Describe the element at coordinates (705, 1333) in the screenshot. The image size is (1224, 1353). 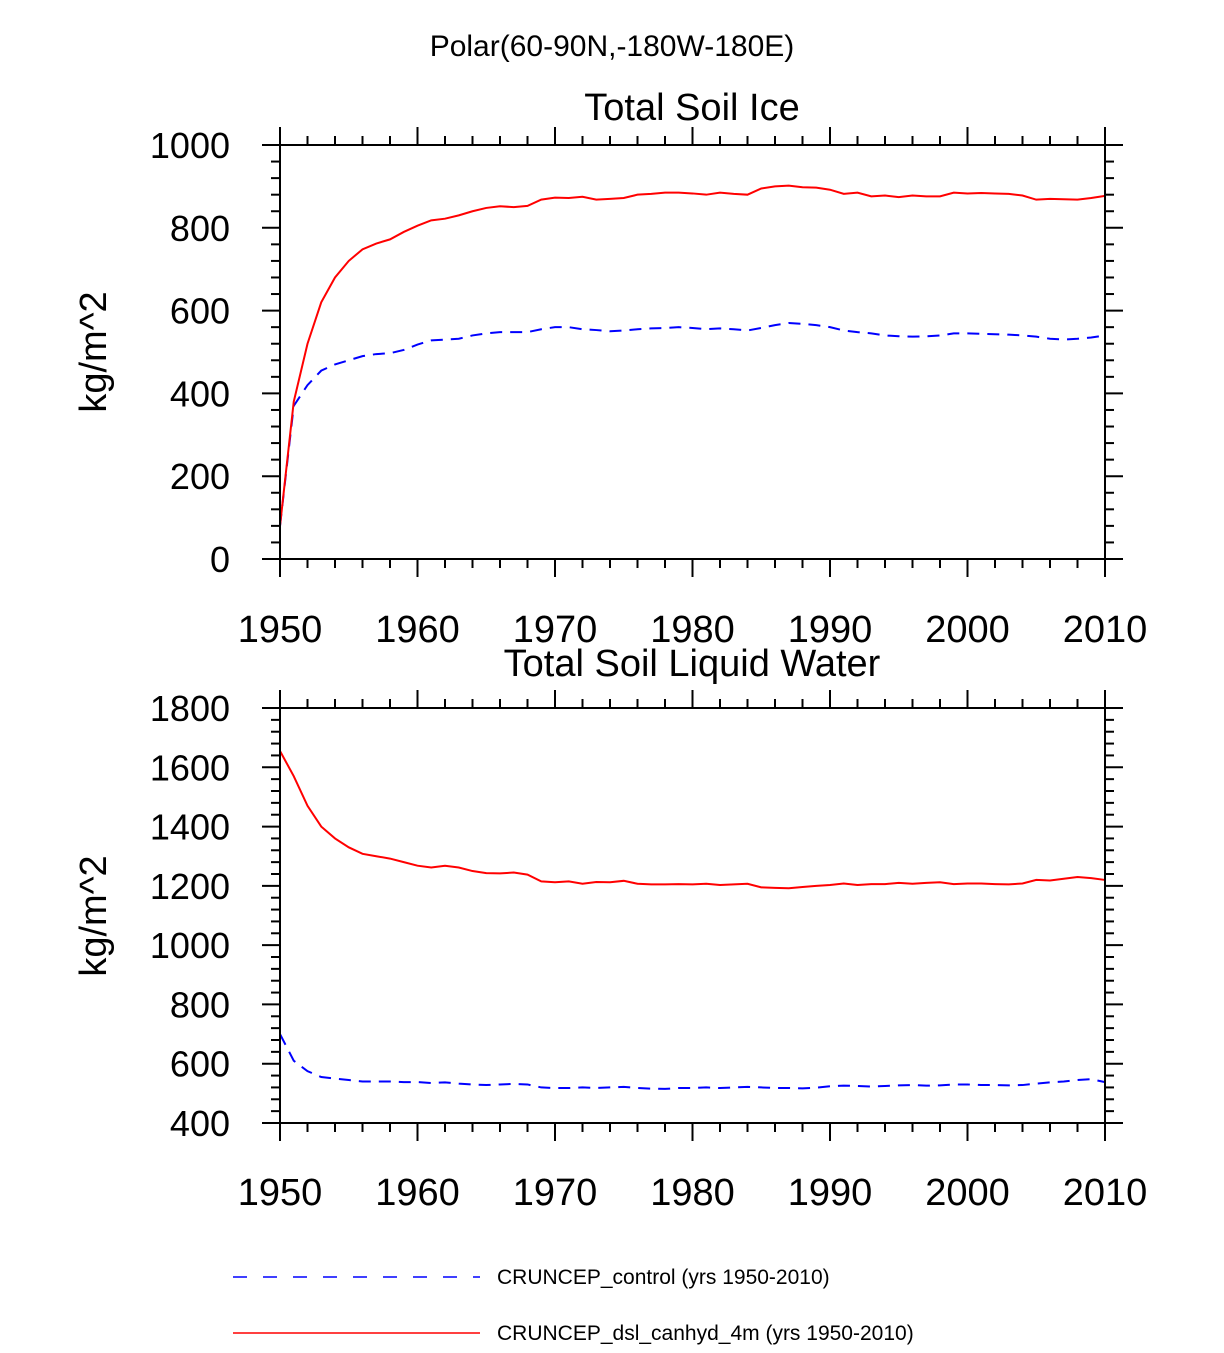
I see `legend-label-dsl: CRUNCEP_dsl_canhyd_4m (yrs 1950-2010)` at that location.